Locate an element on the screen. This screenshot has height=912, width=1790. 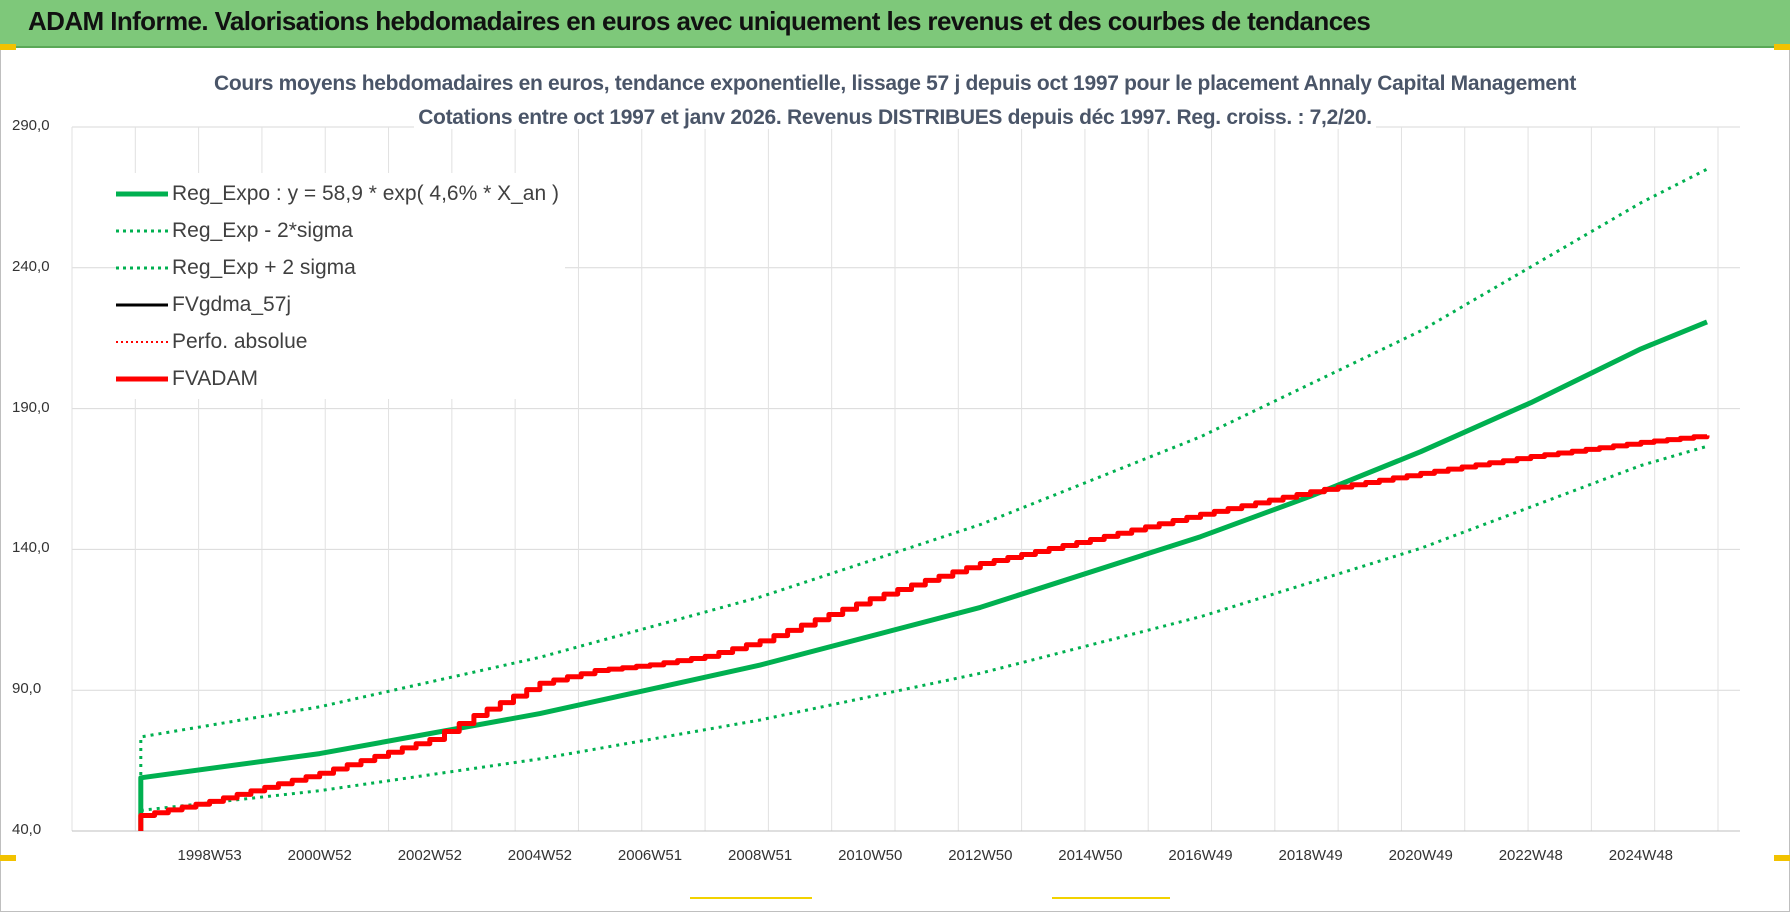
legend-label: Reg_Exp + 2 sigma is located at coordinates (264, 267).